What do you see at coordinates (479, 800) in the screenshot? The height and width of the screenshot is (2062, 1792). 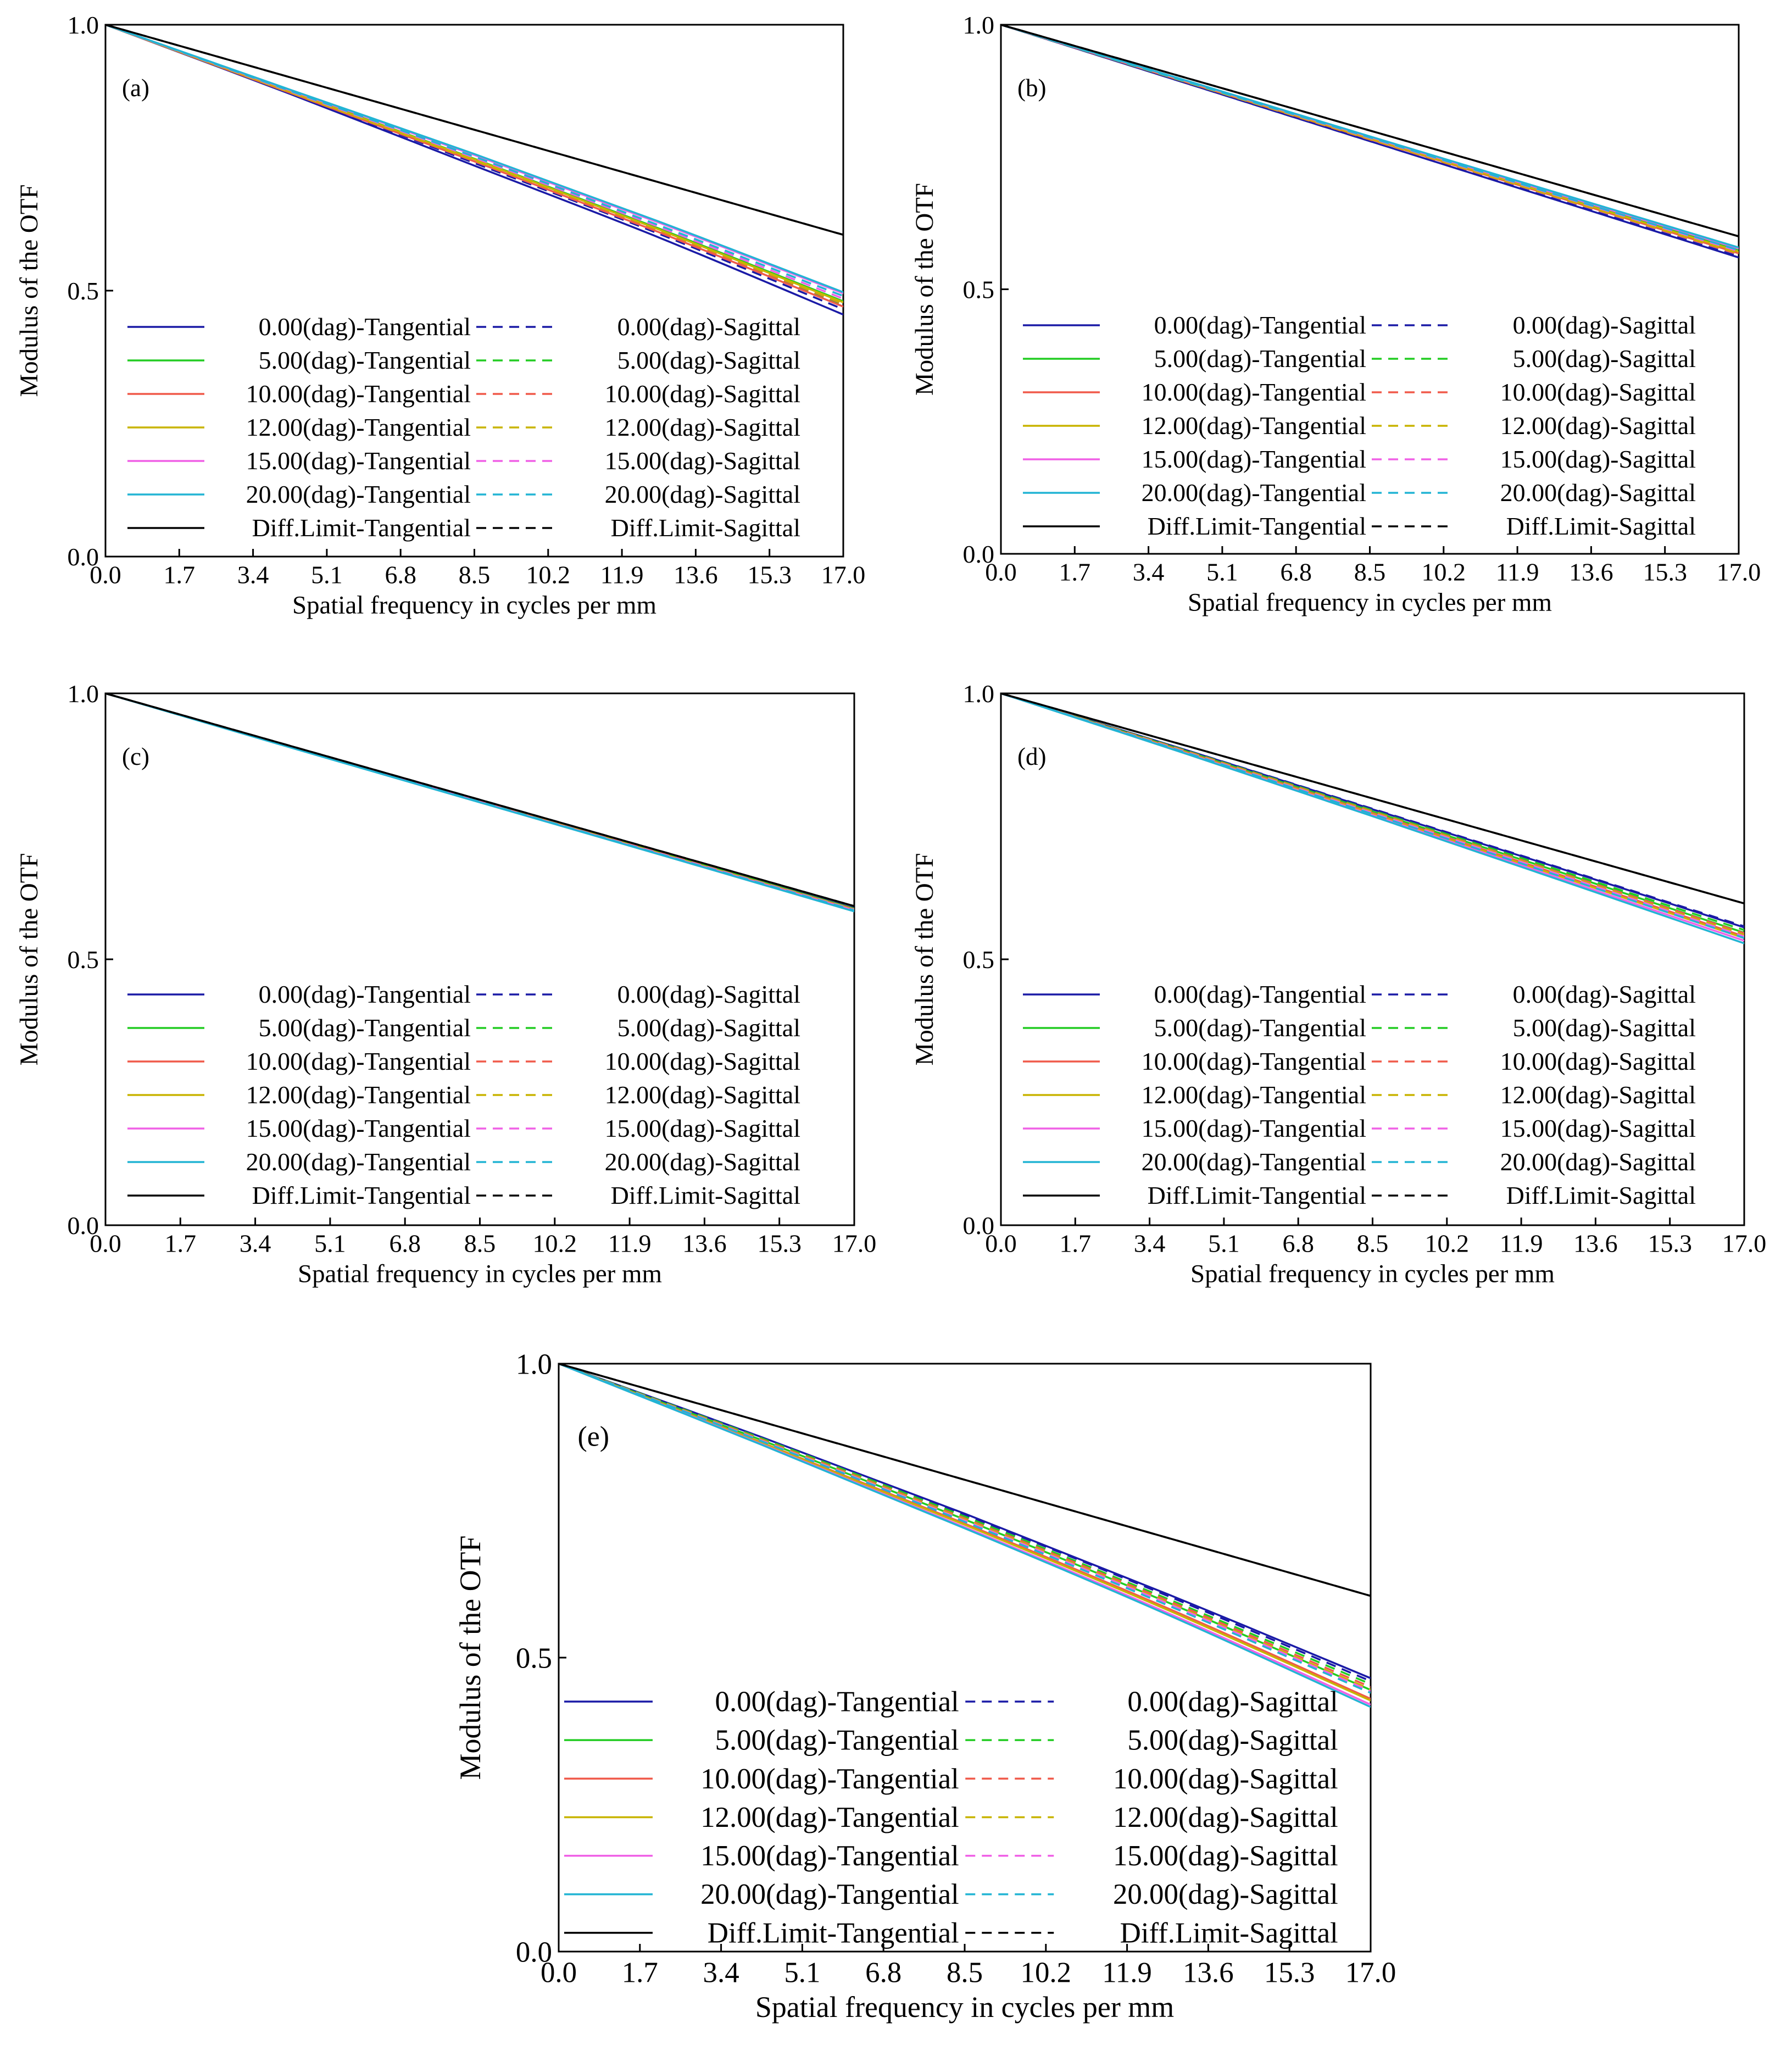 I see `diff-limit-sagittal-line` at bounding box center [479, 800].